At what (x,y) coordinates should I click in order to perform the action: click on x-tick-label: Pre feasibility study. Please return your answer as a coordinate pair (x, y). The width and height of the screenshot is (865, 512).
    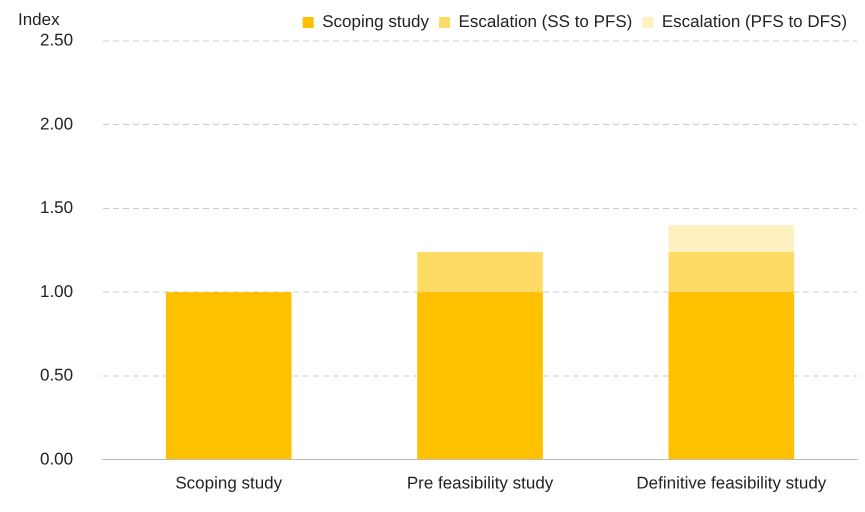
    Looking at the image, I should click on (480, 482).